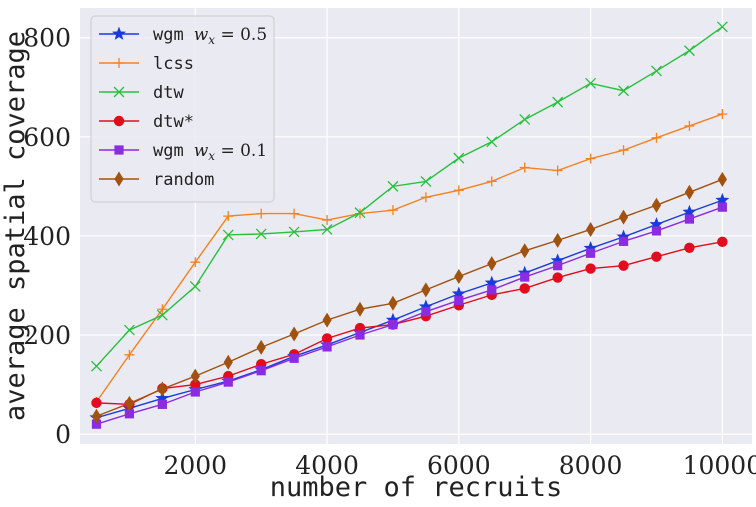 The width and height of the screenshot is (756, 507). I want to click on legend-item: wgm wx = 0.5, so click(183, 36).